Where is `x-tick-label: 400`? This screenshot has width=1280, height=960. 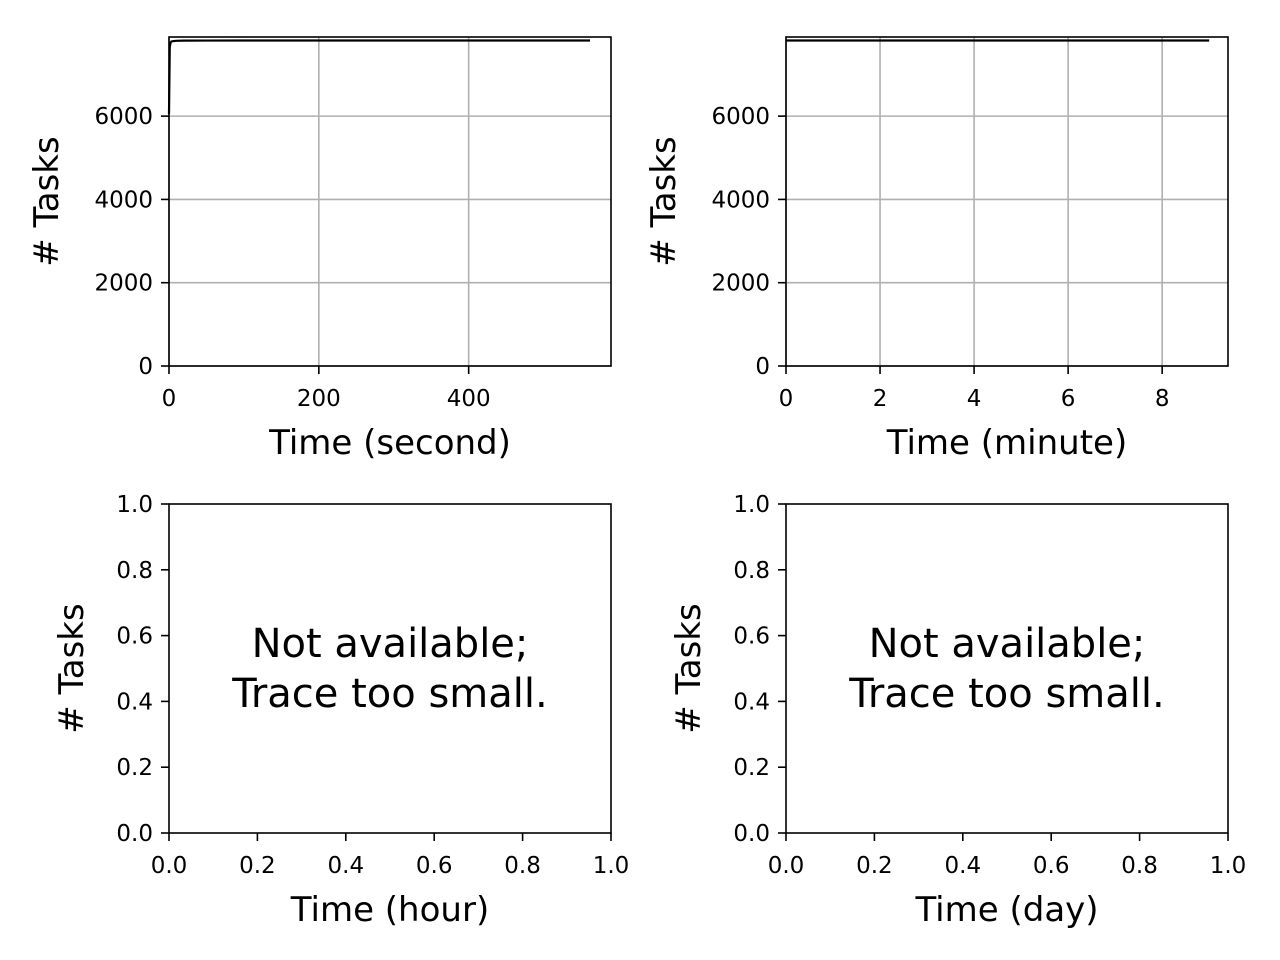
x-tick-label: 400 is located at coordinates (469, 399).